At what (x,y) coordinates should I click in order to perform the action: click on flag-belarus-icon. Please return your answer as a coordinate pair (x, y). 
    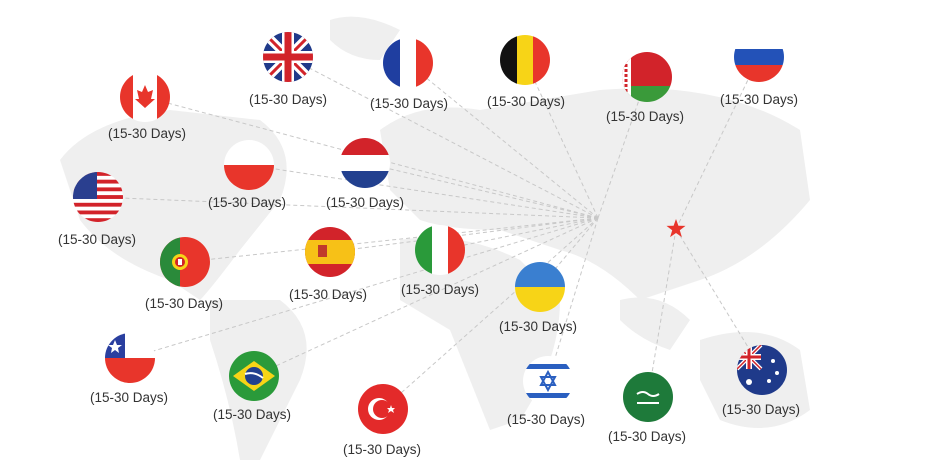
    Looking at the image, I should click on (647, 77).